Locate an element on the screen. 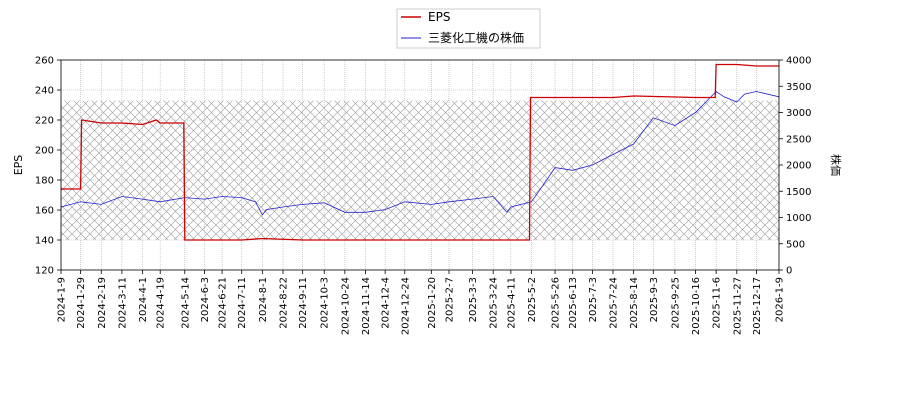  x-tick-label: 2024-11-14 is located at coordinates (366, 306).